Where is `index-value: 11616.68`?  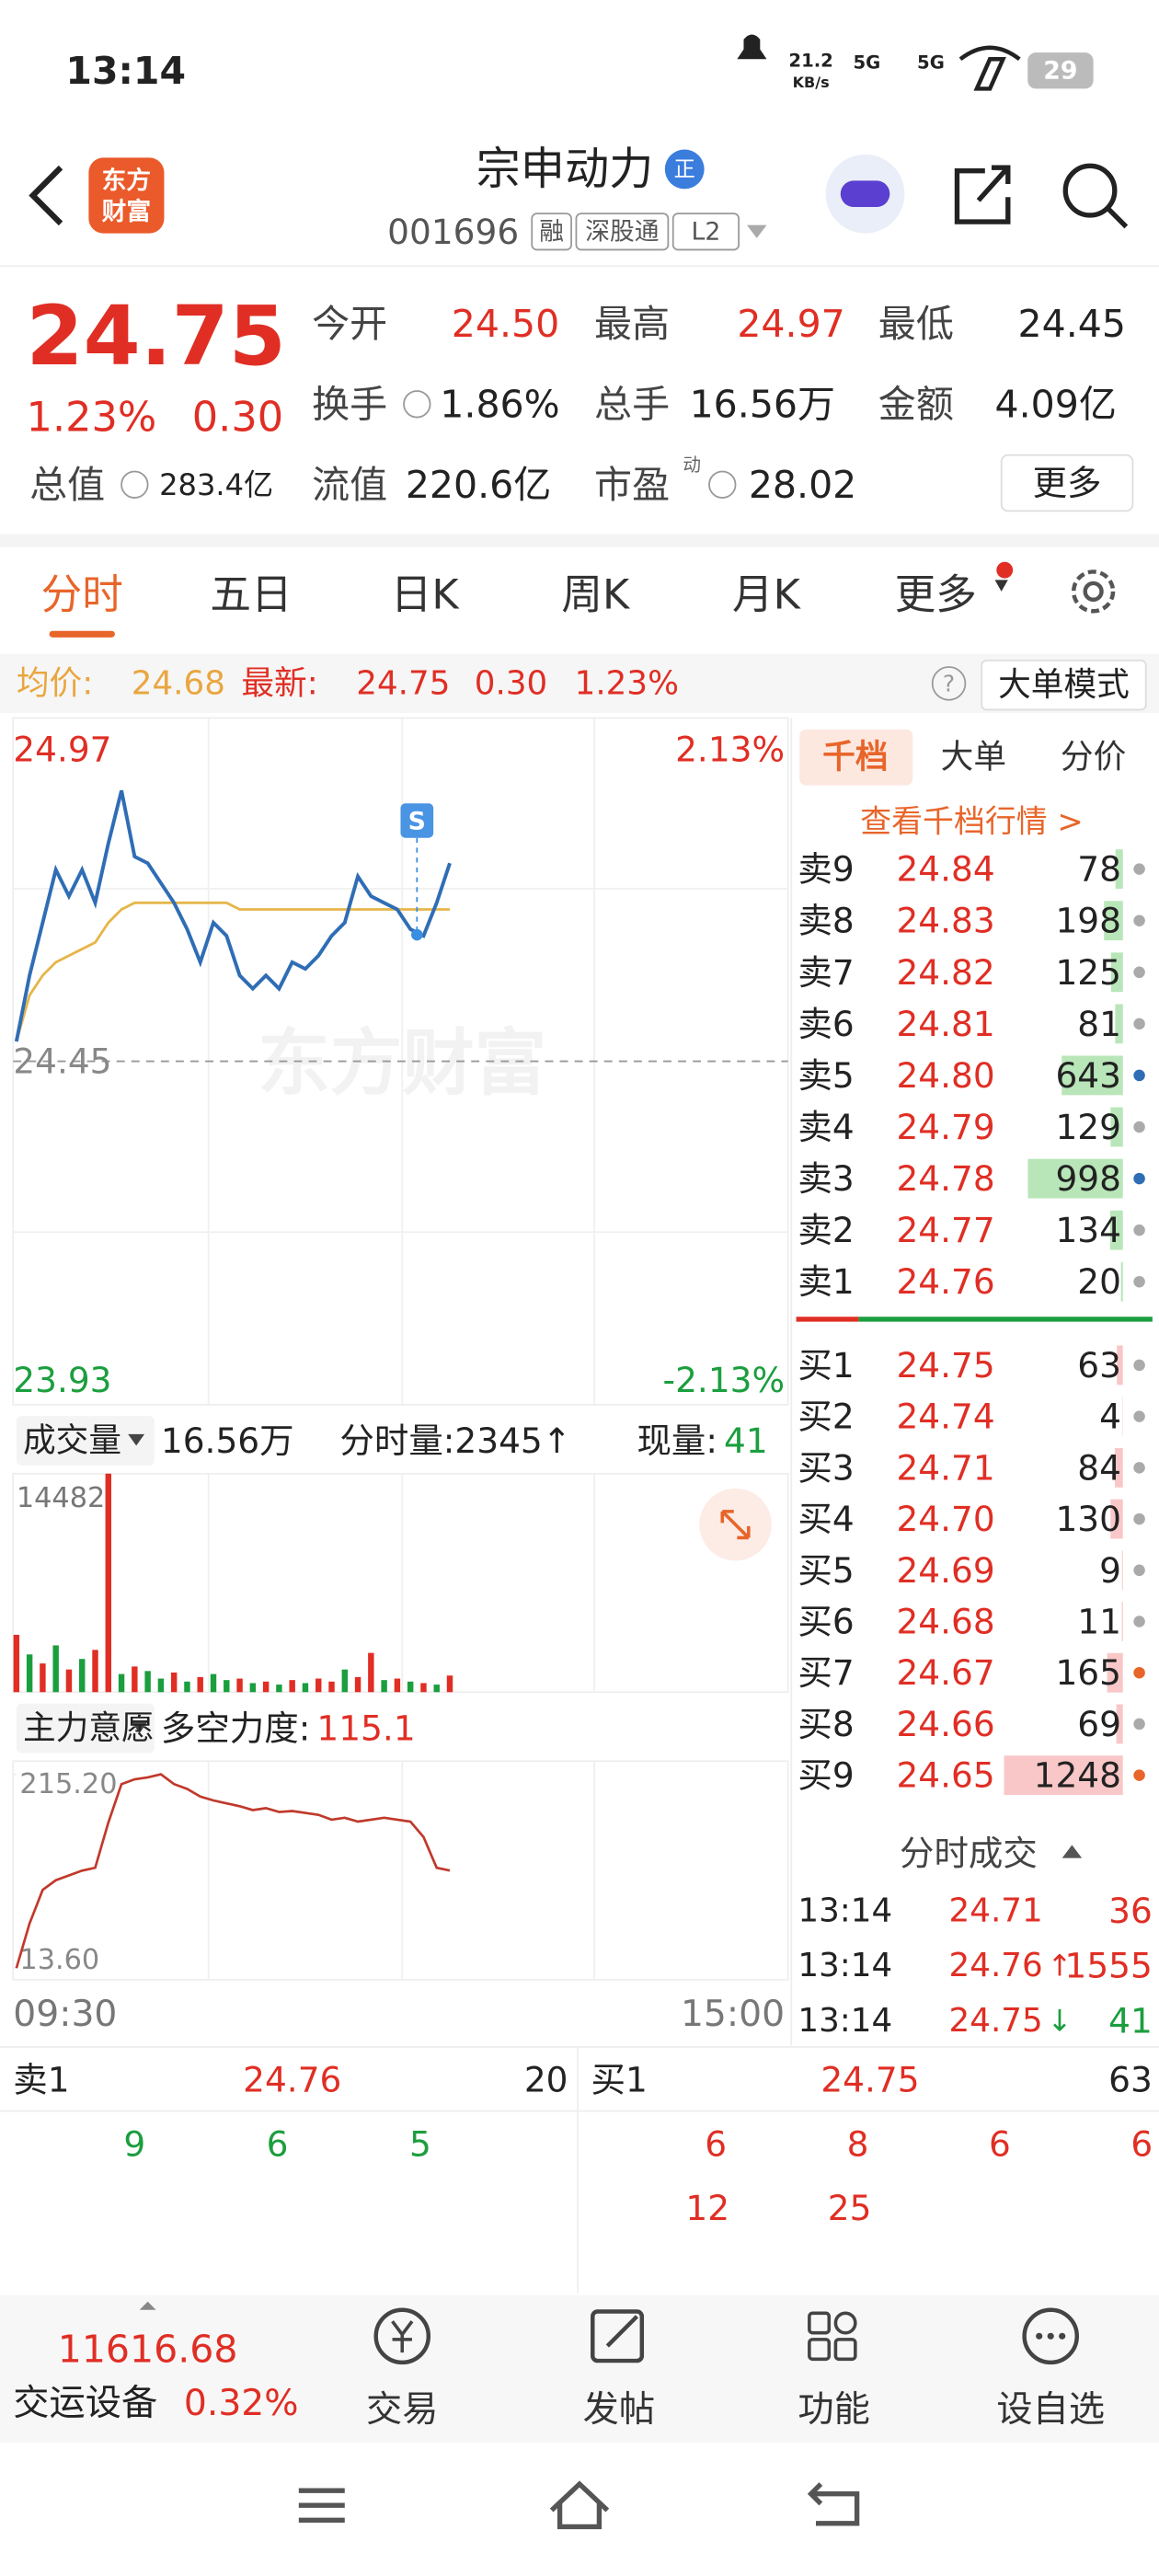 index-value: 11616.68 is located at coordinates (148, 2350).